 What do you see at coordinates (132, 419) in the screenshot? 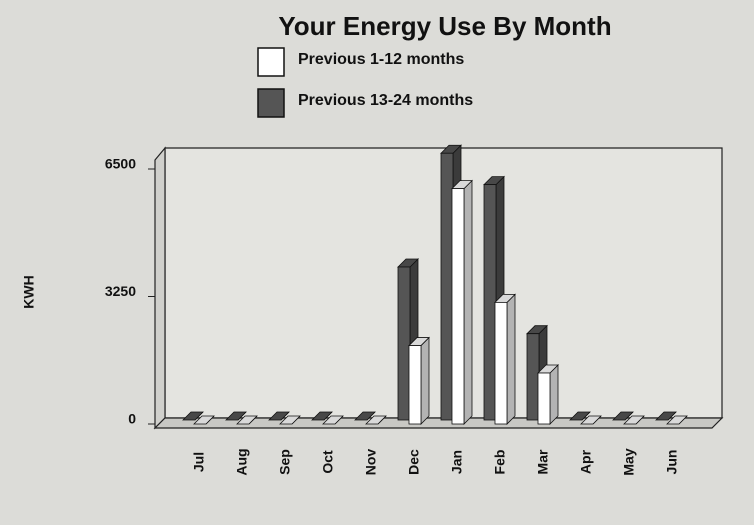
I see `y-tick-label: 0` at bounding box center [132, 419].